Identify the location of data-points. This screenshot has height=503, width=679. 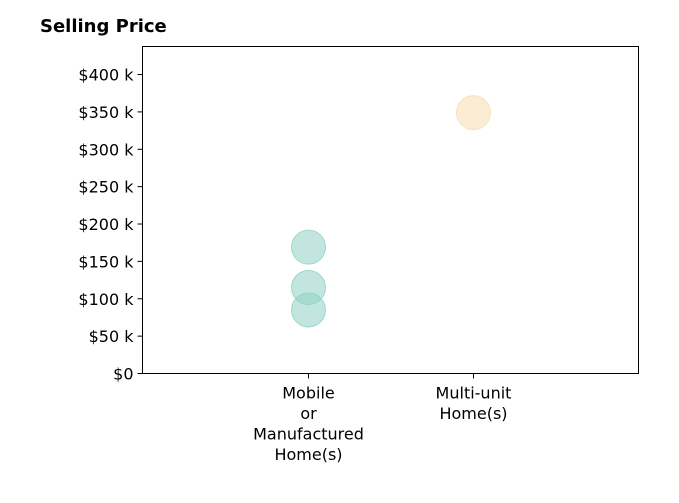
(391, 211).